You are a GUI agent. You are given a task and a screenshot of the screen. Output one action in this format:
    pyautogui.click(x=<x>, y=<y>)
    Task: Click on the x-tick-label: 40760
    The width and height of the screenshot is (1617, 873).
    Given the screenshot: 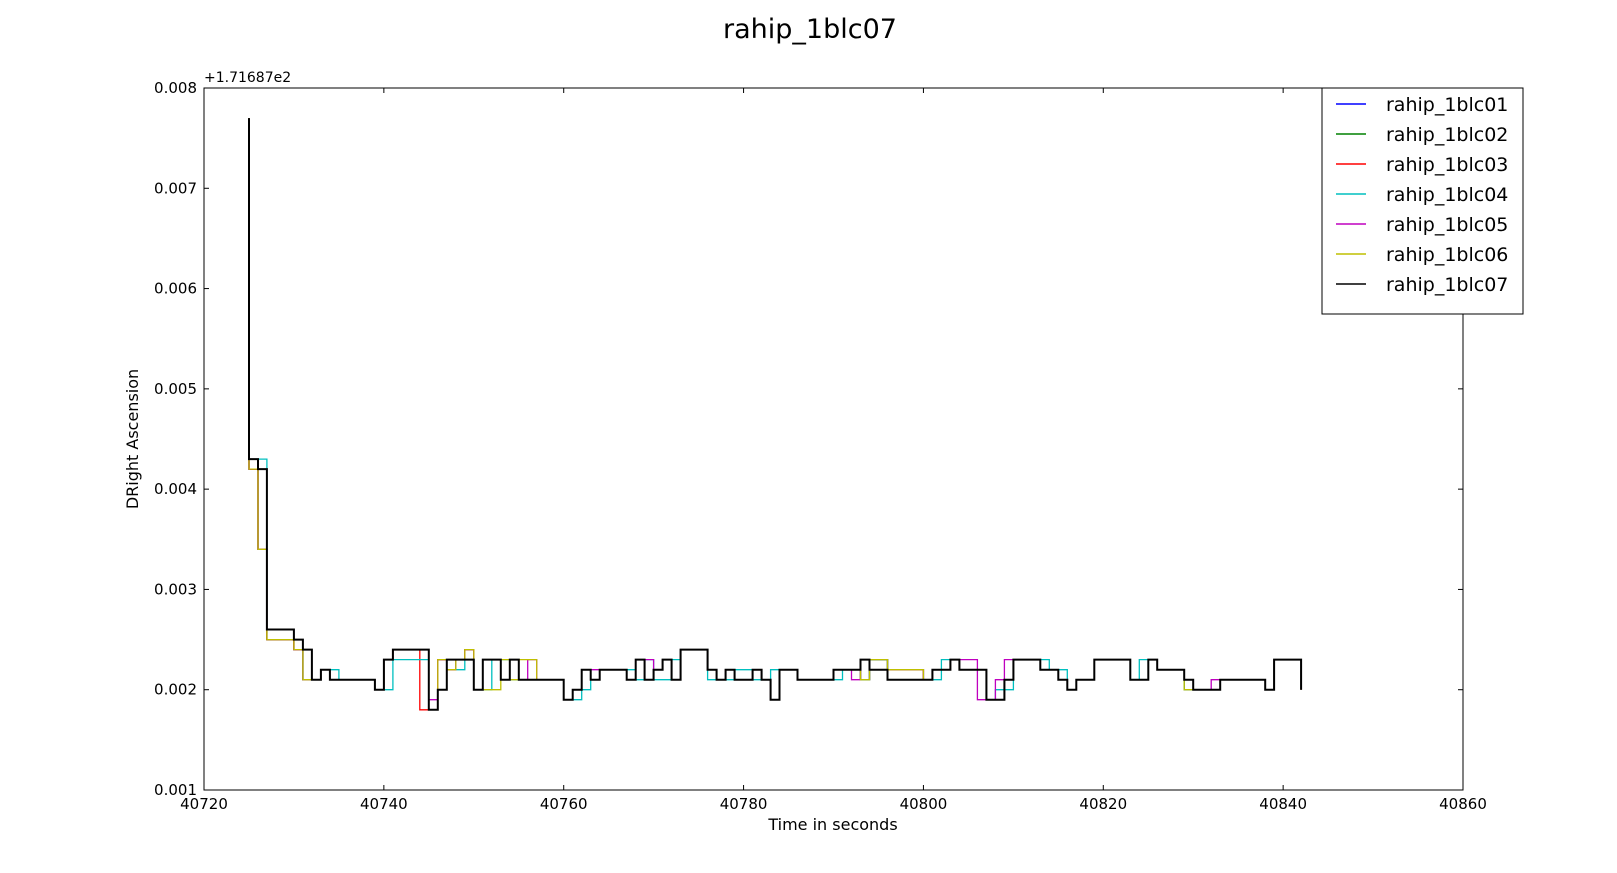 What is the action you would take?
    pyautogui.click(x=564, y=804)
    